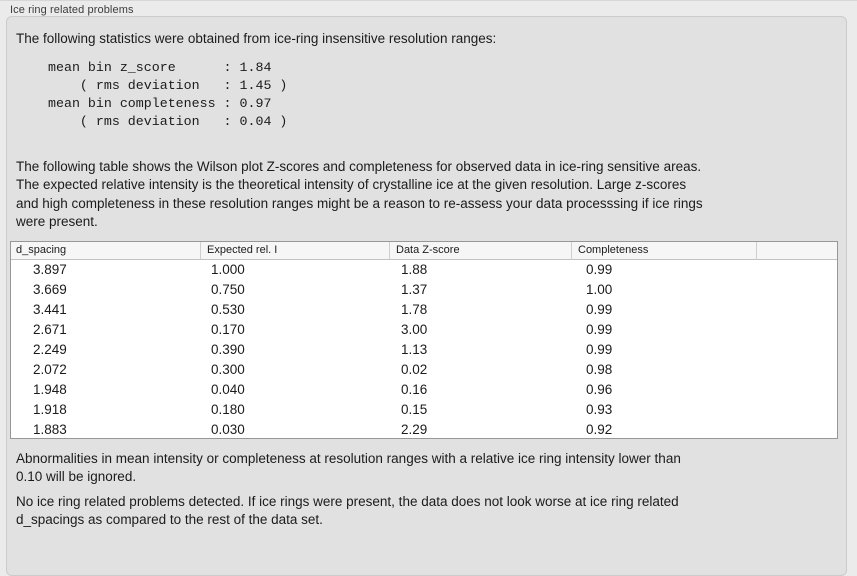 The width and height of the screenshot is (857, 576). I want to click on table-cell: 2.671, so click(50, 329).